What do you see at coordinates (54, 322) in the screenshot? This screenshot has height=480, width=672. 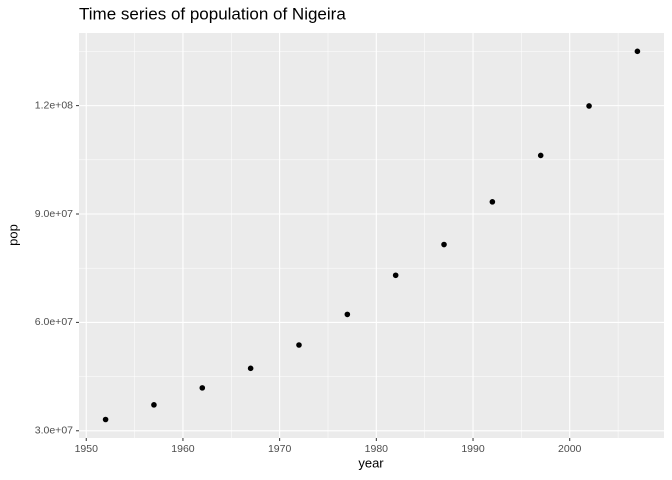 I see `y-tick-label: 6.0e+07` at bounding box center [54, 322].